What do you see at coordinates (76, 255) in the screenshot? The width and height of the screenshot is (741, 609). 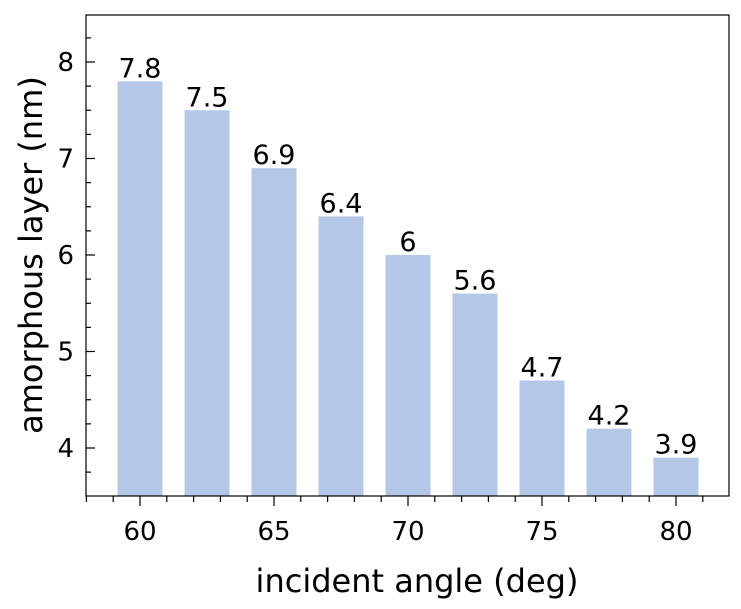 I see `y-axis-ticks: 4 5 6 7 8` at bounding box center [76, 255].